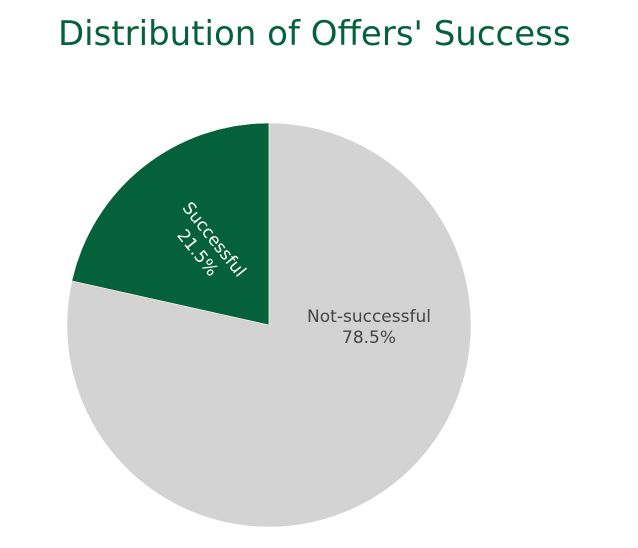  Describe the element at coordinates (369, 317) in the screenshot. I see `pie-label-name: Not-successful` at that location.